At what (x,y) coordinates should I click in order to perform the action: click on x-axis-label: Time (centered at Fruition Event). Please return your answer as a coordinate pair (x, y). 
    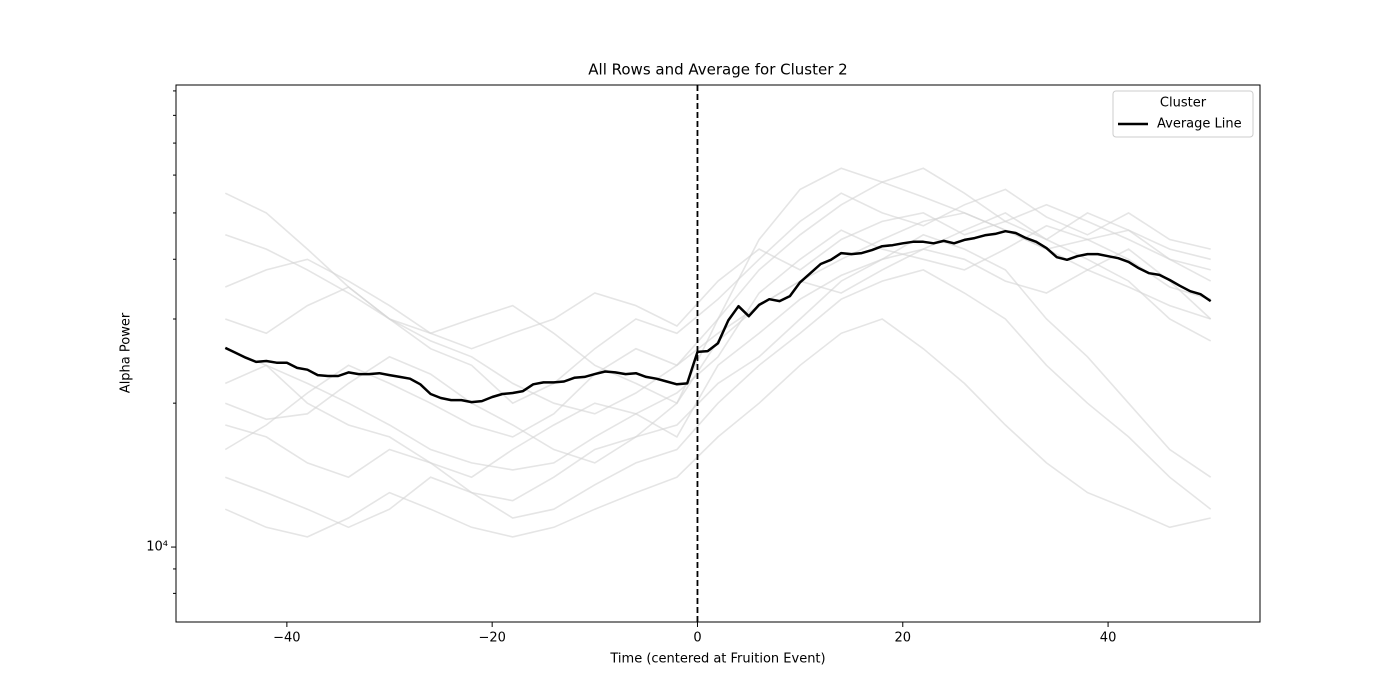
    Looking at the image, I should click on (717, 659).